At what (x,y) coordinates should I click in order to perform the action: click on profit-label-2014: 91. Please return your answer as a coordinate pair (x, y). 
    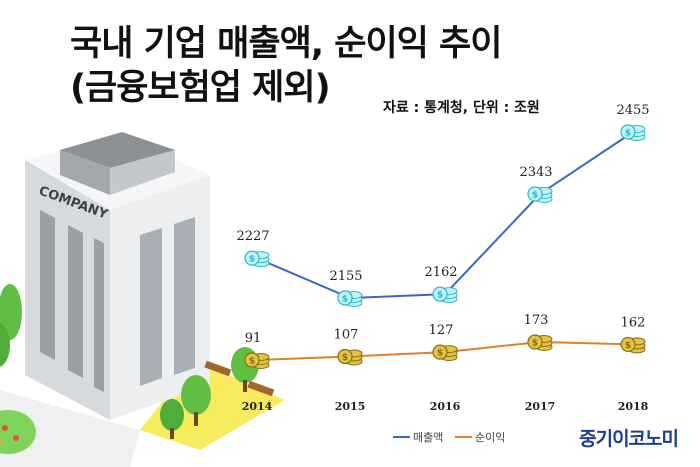
    Looking at the image, I should click on (253, 338).